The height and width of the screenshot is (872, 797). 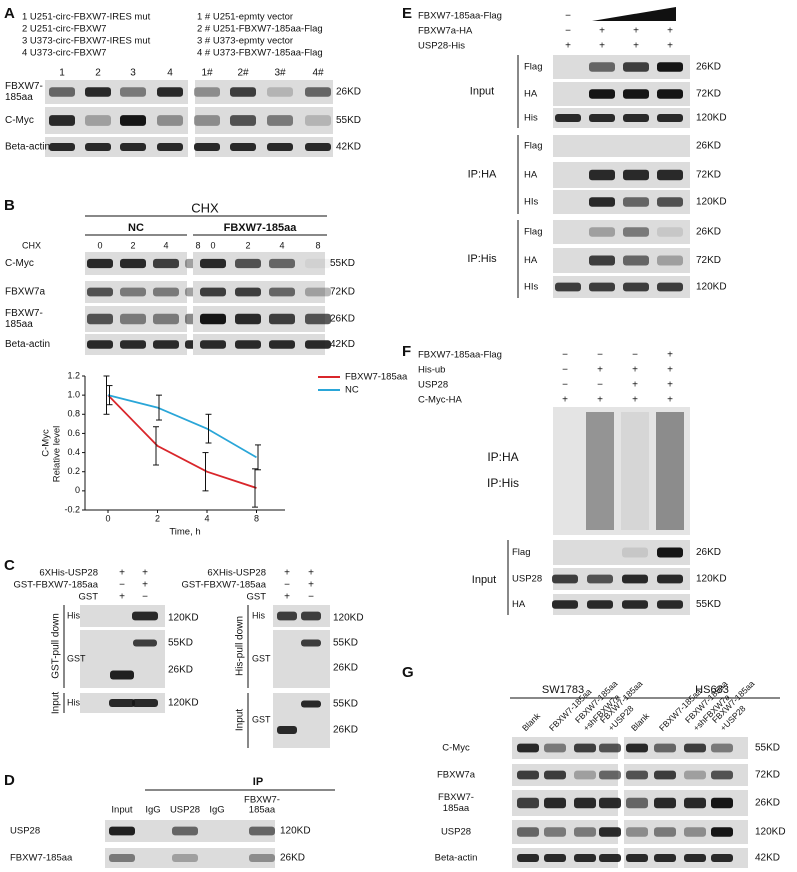 What do you see at coordinates (256, 518) in the screenshot?
I see `x-tick-label: 8` at bounding box center [256, 518].